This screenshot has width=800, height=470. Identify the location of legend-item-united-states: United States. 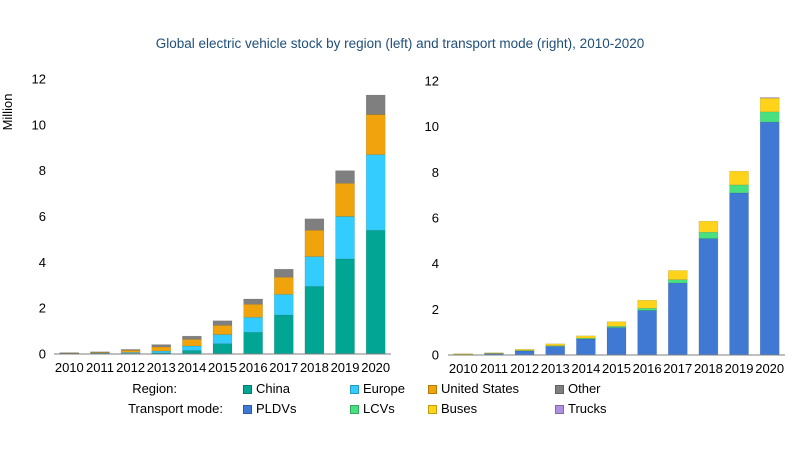
(473, 389).